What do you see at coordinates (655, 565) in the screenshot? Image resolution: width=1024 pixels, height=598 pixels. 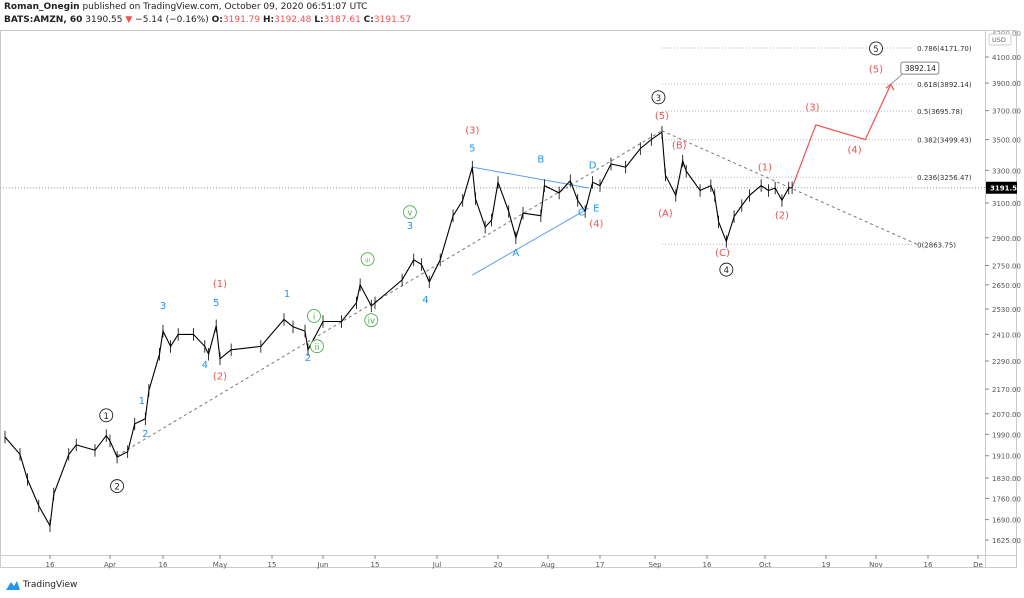 I see `x-tick-label: Sep` at bounding box center [655, 565].